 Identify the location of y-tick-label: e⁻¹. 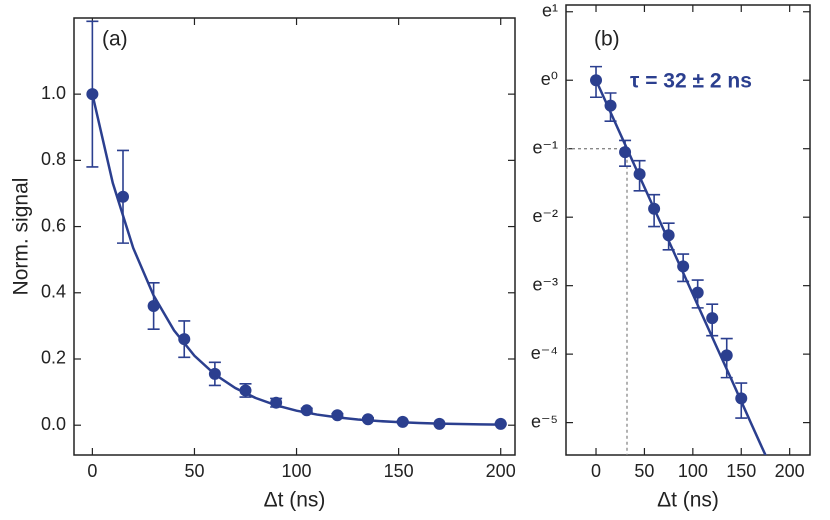
(545, 147).